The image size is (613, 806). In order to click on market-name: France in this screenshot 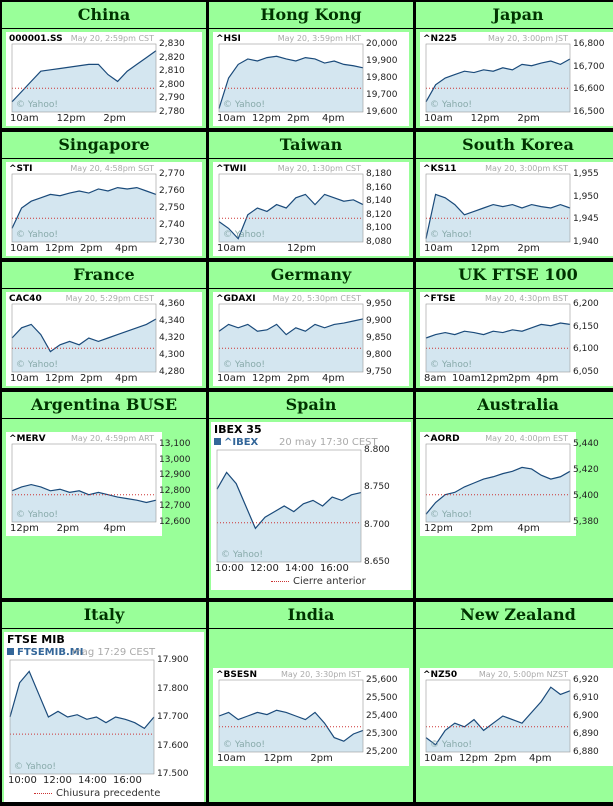, I will do `click(104, 275)`.